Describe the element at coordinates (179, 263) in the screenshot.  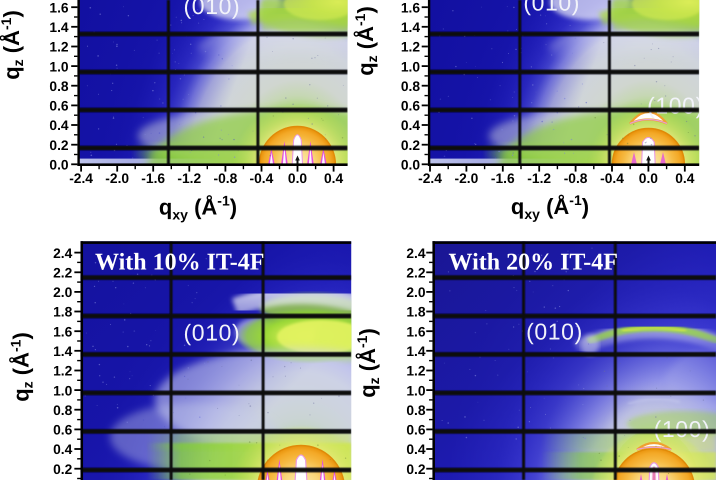
I see `svg-text: With 10% IT-4F` at that location.